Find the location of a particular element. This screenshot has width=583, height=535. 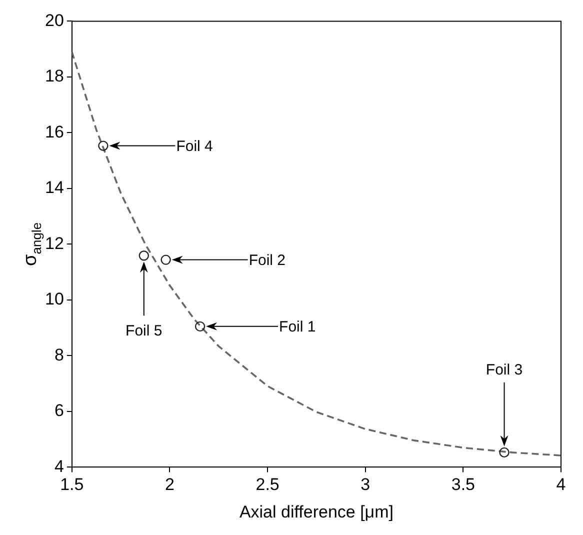

y-tick-label: 18 is located at coordinates (54, 76).